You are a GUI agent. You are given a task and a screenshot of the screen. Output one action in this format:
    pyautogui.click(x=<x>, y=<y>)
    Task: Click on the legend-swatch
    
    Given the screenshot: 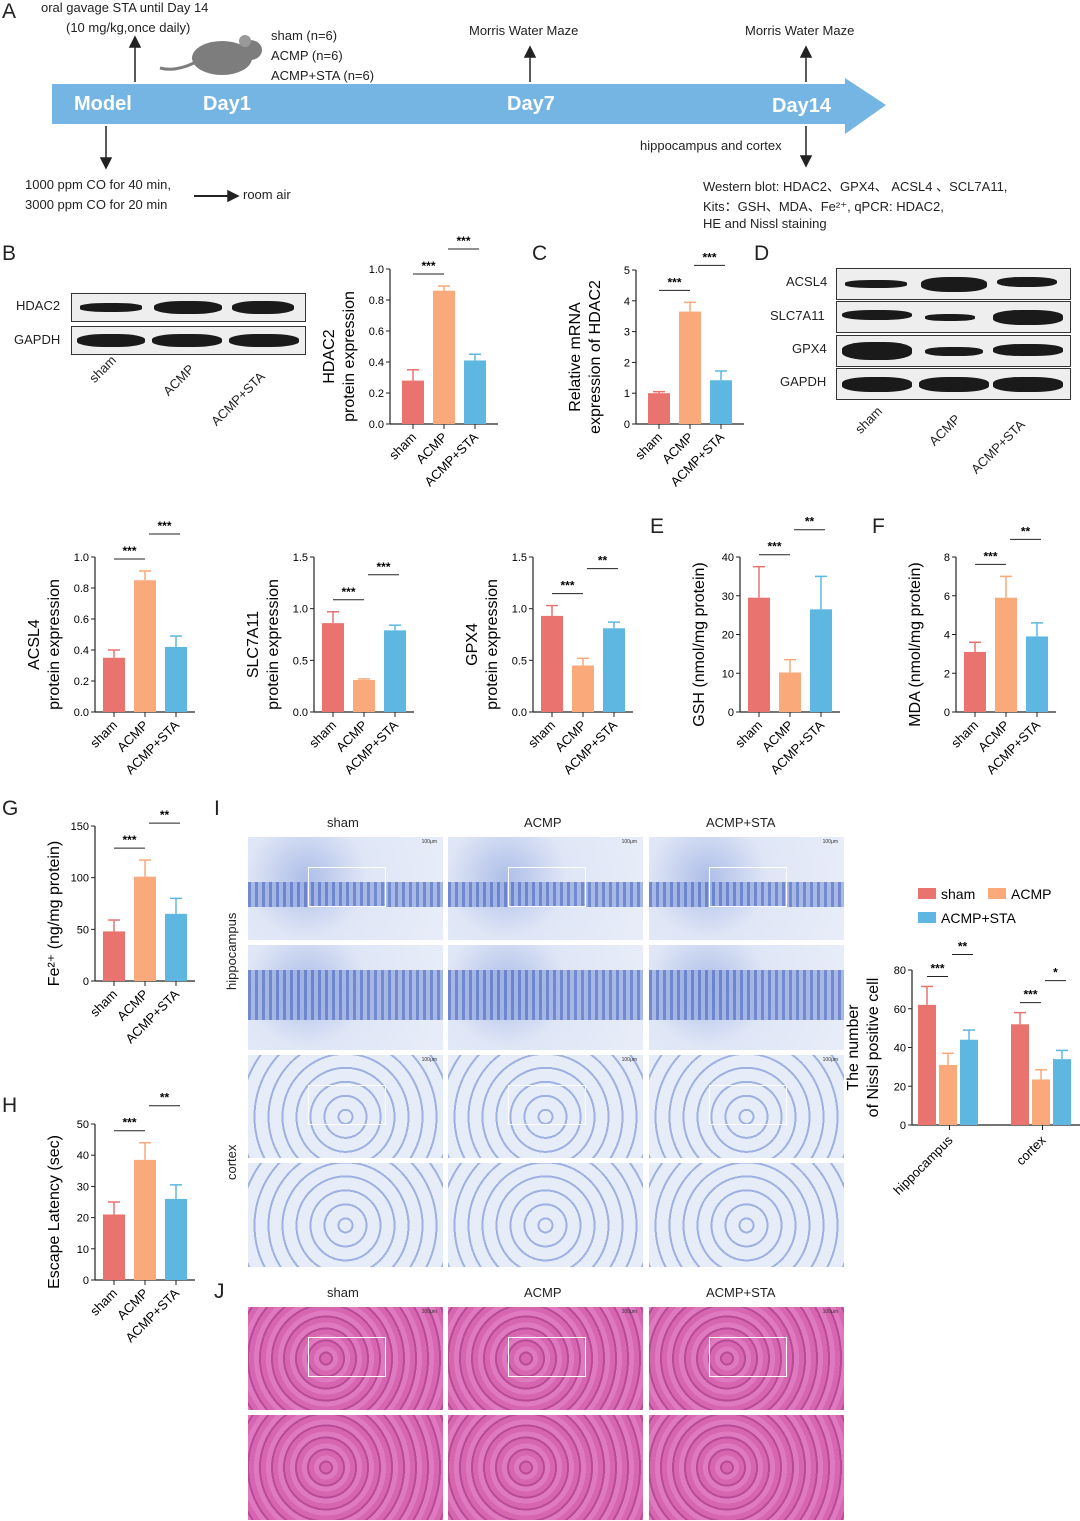 What is the action you would take?
    pyautogui.click(x=927, y=917)
    